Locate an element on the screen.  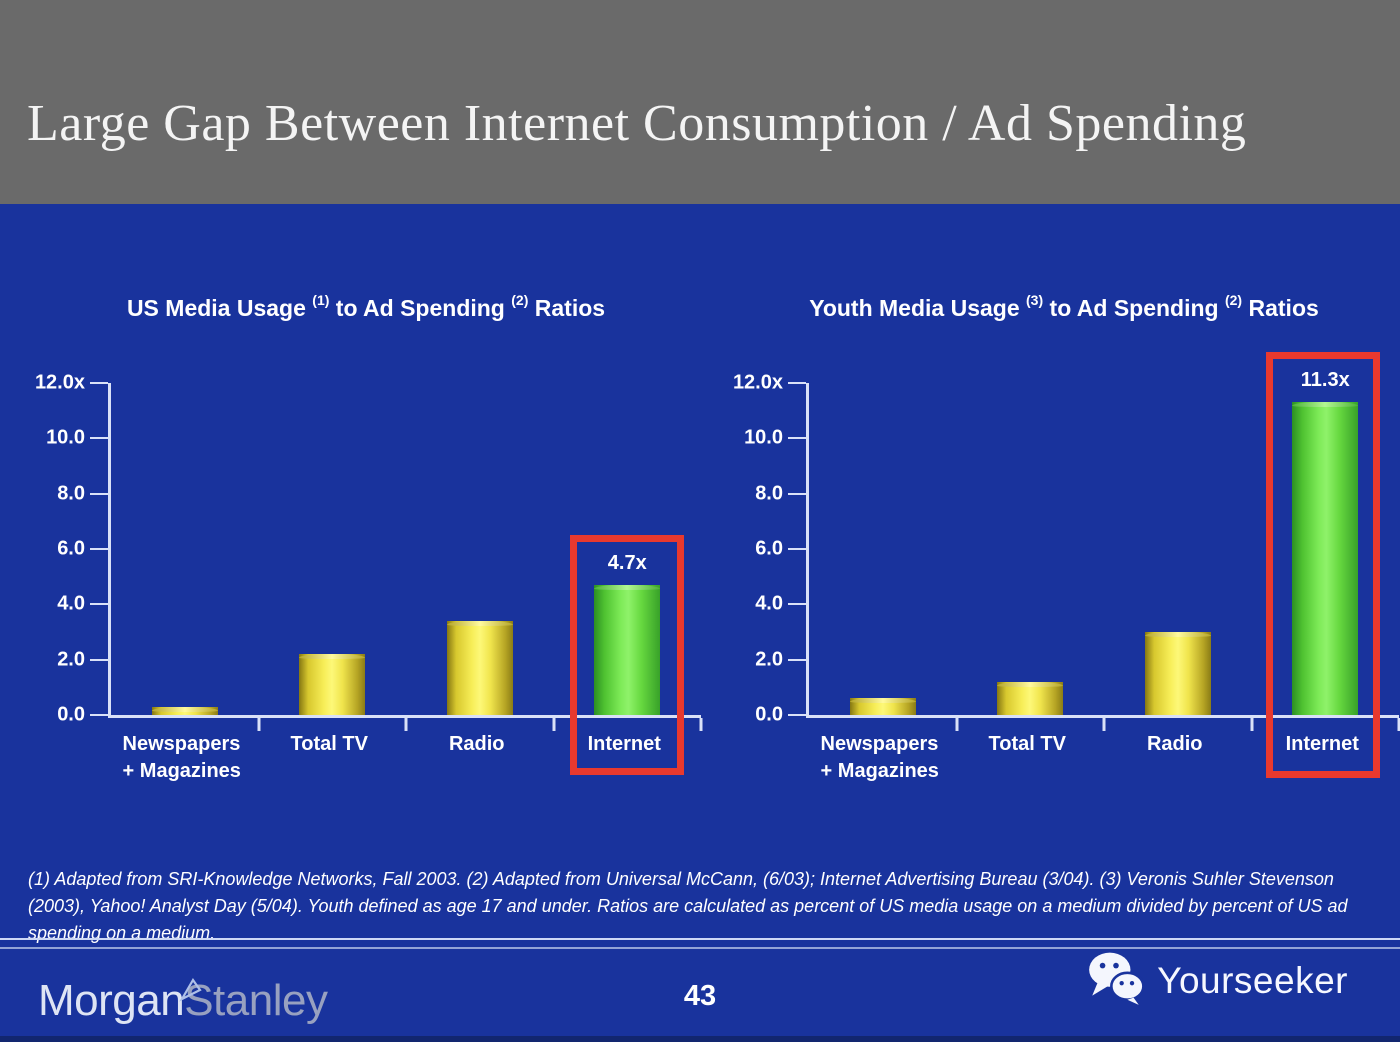
chart-title-text: Youth Media Usage is located at coordinates (918, 308).